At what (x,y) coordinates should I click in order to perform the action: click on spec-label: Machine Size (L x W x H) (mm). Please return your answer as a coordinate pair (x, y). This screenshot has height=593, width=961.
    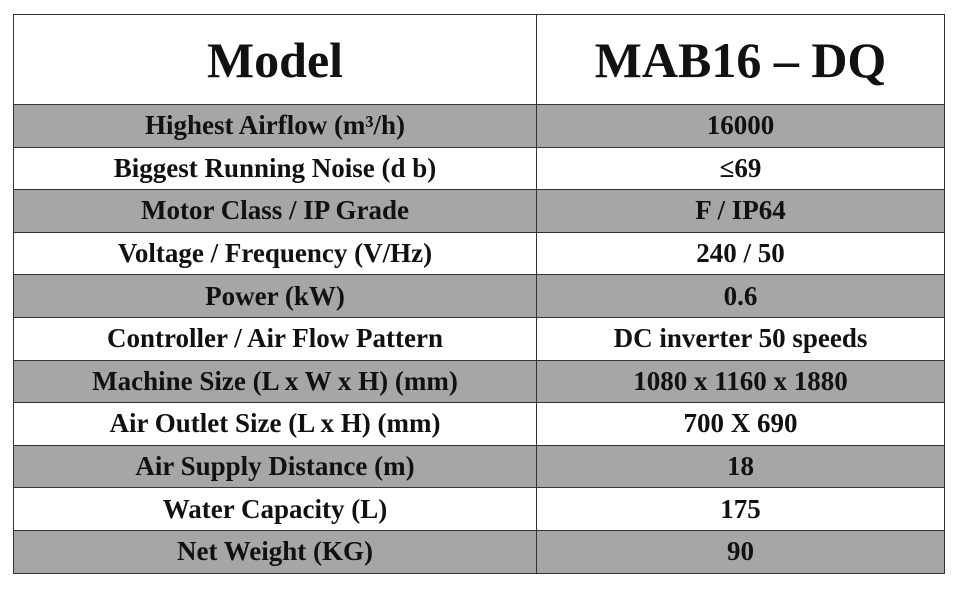
    Looking at the image, I should click on (275, 381).